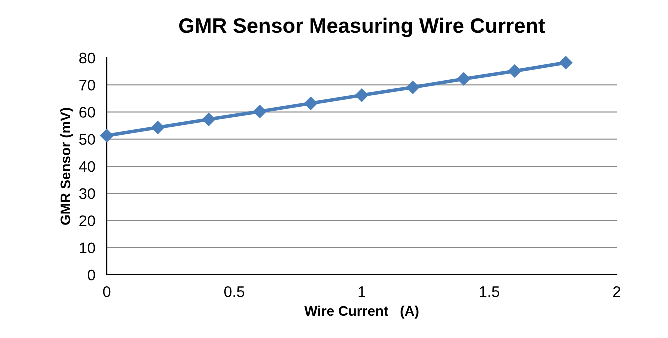 This screenshot has height=338, width=668. Describe the element at coordinates (88, 140) in the screenshot. I see `y-tick-label: 50` at that location.